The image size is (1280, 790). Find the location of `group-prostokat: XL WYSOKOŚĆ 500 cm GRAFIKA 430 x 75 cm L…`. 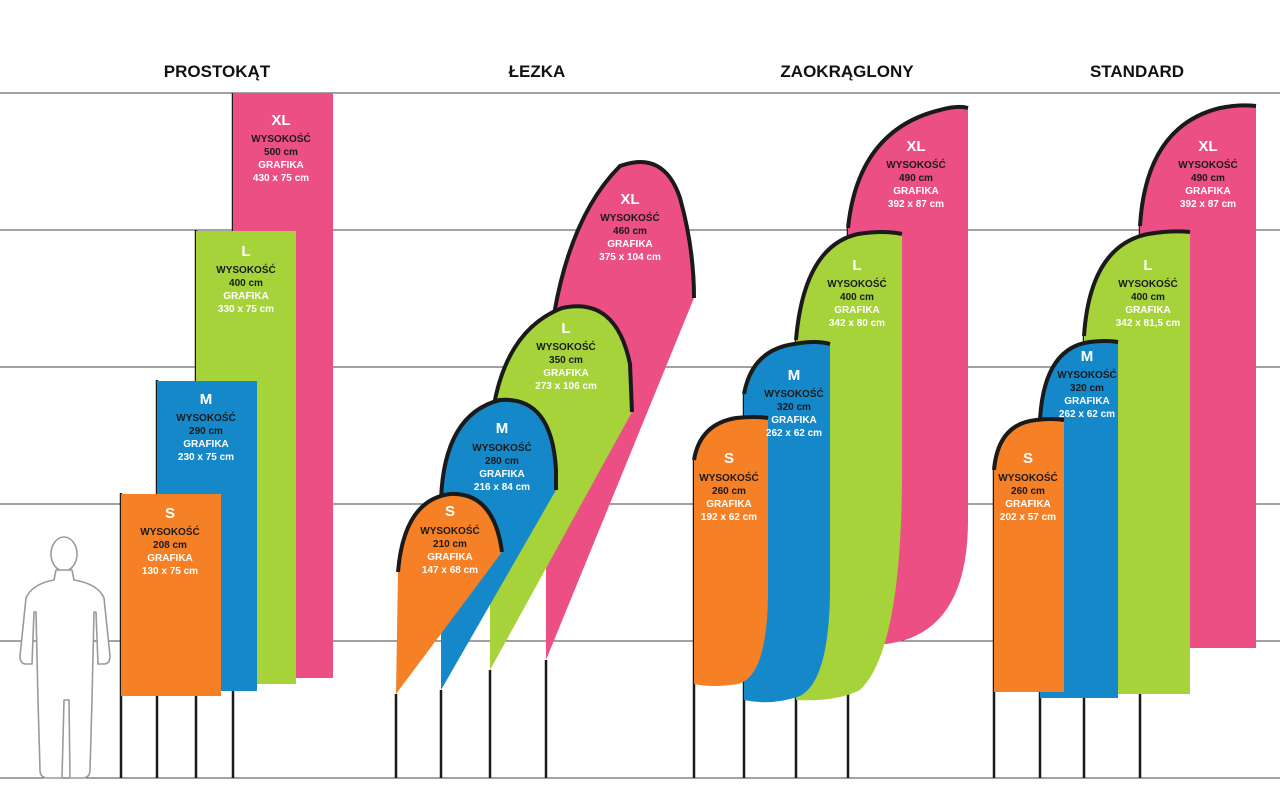

group-prostokat: XL WYSOKOŚĆ 500 cm GRAFIKA 430 x 75 cm L… is located at coordinates (226, 435).